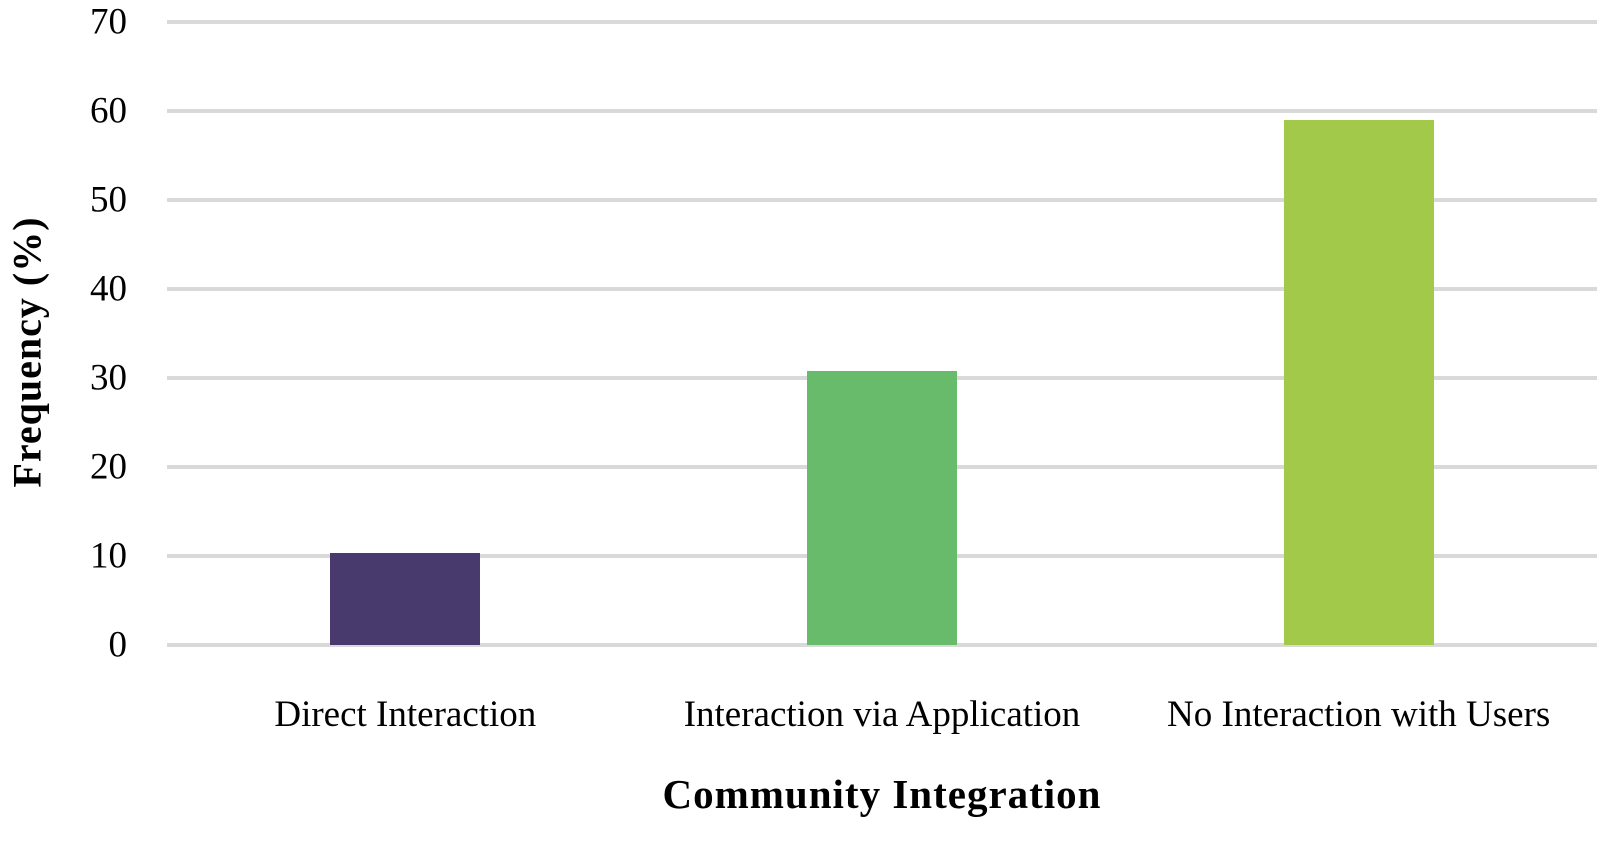  What do you see at coordinates (108, 289) in the screenshot?
I see `y-tick-label-40: 40` at bounding box center [108, 289].